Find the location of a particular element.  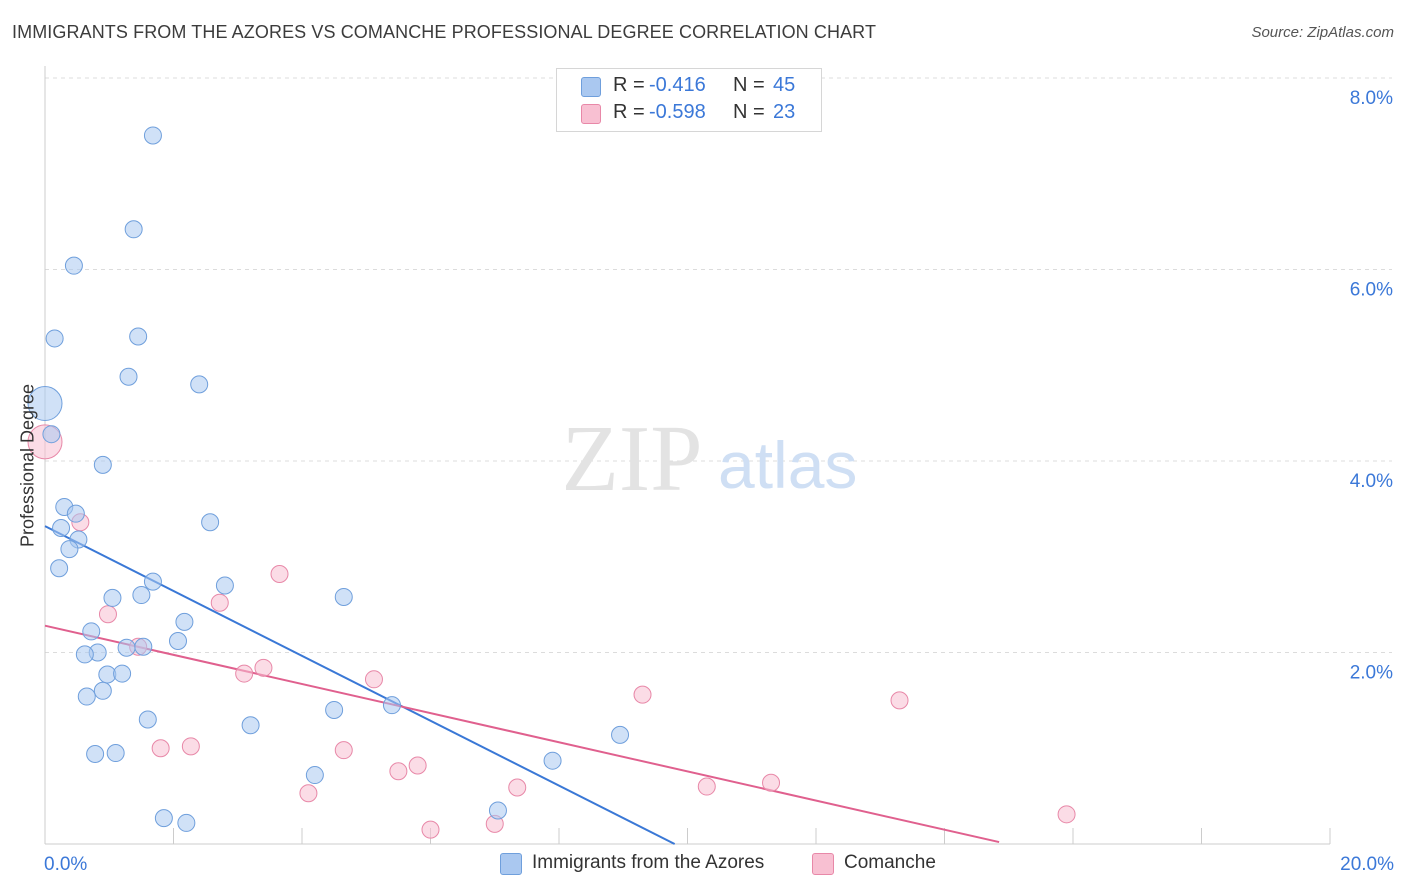

legend-n-value: 23 is located at coordinates (784, 112).